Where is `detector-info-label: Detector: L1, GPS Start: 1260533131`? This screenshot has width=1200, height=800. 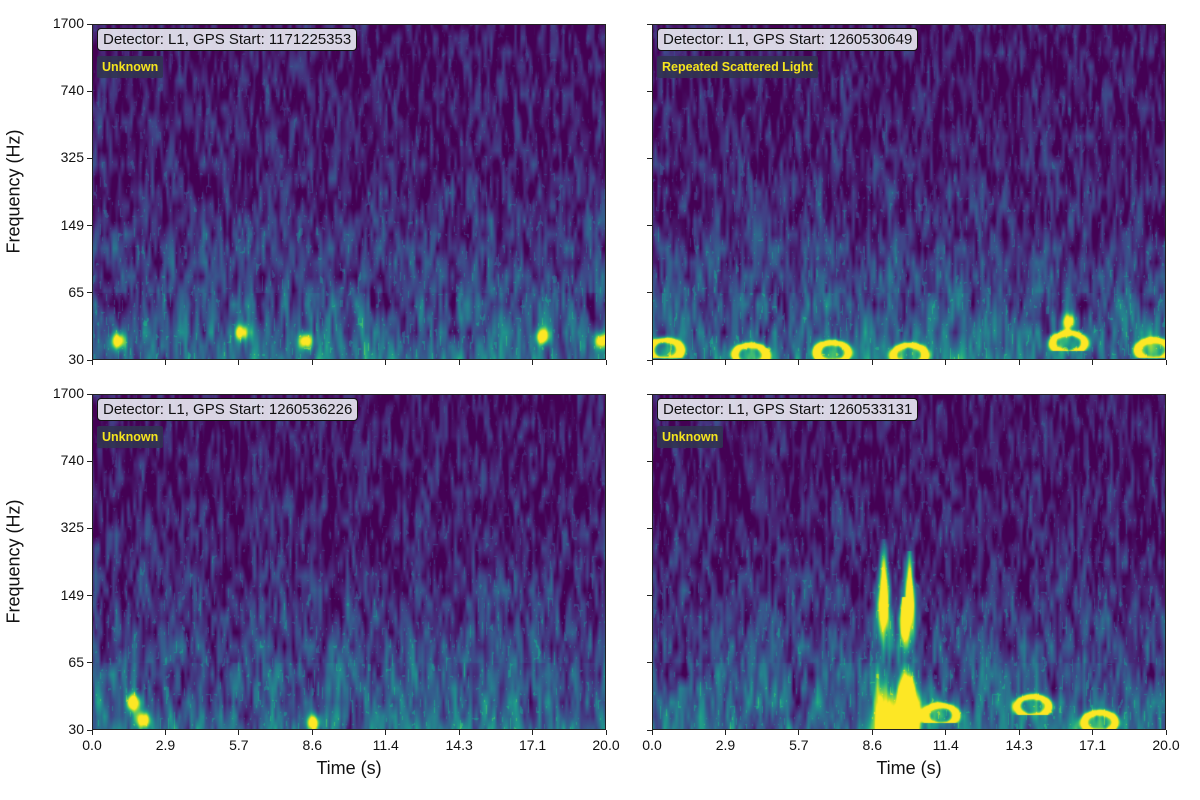 detector-info-label: Detector: L1, GPS Start: 1260533131 is located at coordinates (788, 409).